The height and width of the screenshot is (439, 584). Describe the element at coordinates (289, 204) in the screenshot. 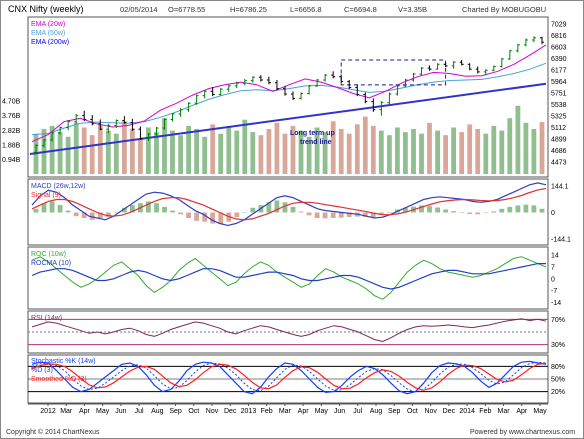

I see `macd-line` at that location.